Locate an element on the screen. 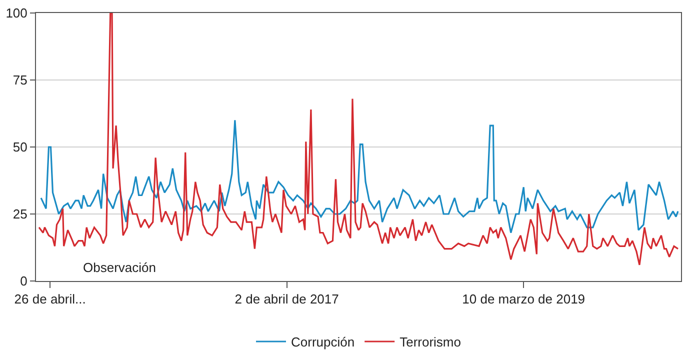 Image resolution: width=688 pixels, height=363 pixels. y-tick-label: 50 is located at coordinates (20, 147).